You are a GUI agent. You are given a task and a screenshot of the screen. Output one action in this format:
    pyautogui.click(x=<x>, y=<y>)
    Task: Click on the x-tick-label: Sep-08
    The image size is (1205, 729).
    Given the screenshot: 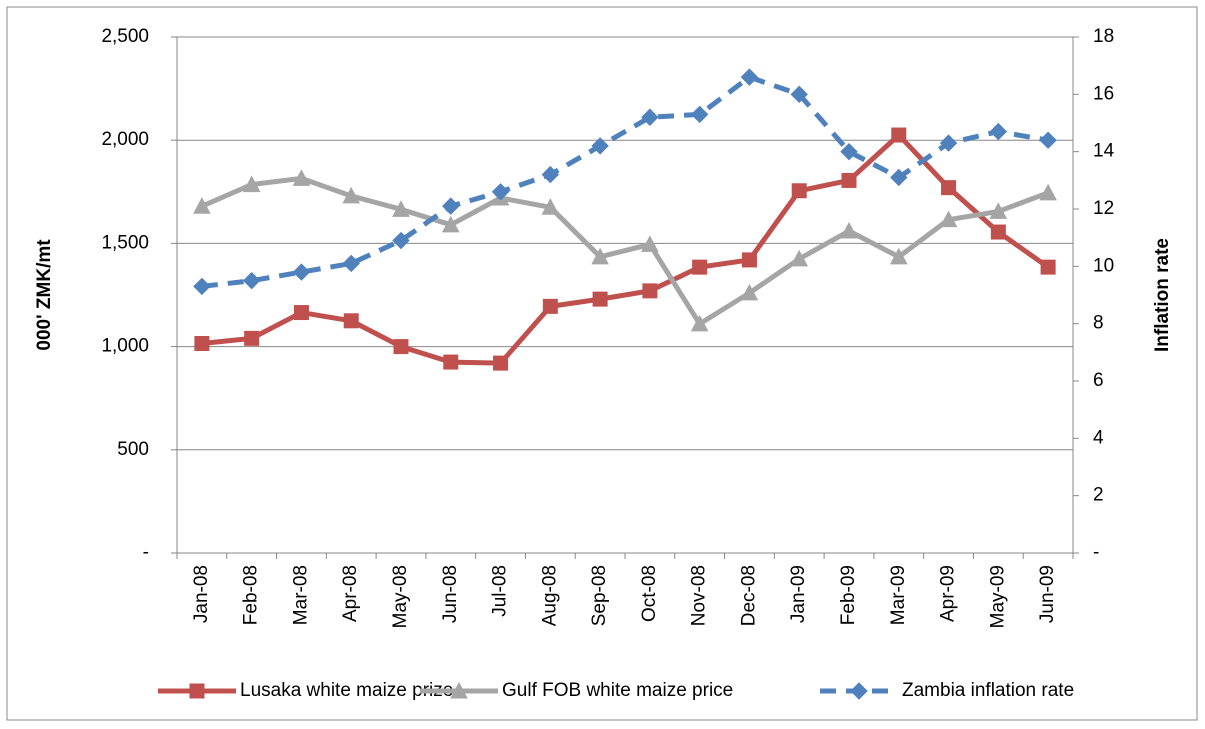 What is the action you would take?
    pyautogui.click(x=599, y=595)
    